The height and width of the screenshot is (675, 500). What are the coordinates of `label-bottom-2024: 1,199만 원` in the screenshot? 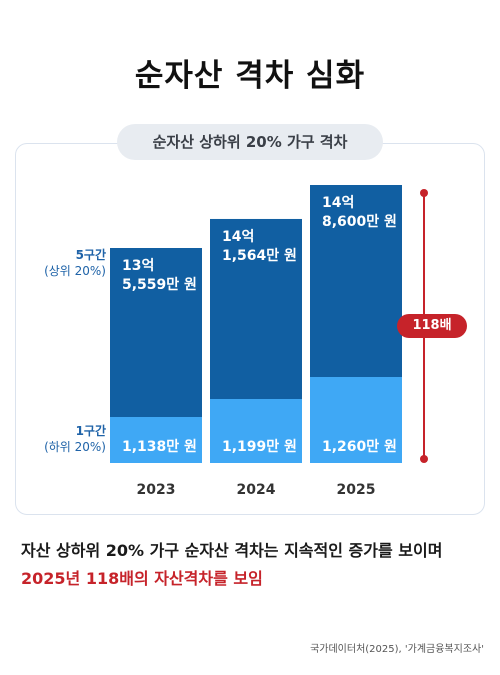 It's located at (259, 447).